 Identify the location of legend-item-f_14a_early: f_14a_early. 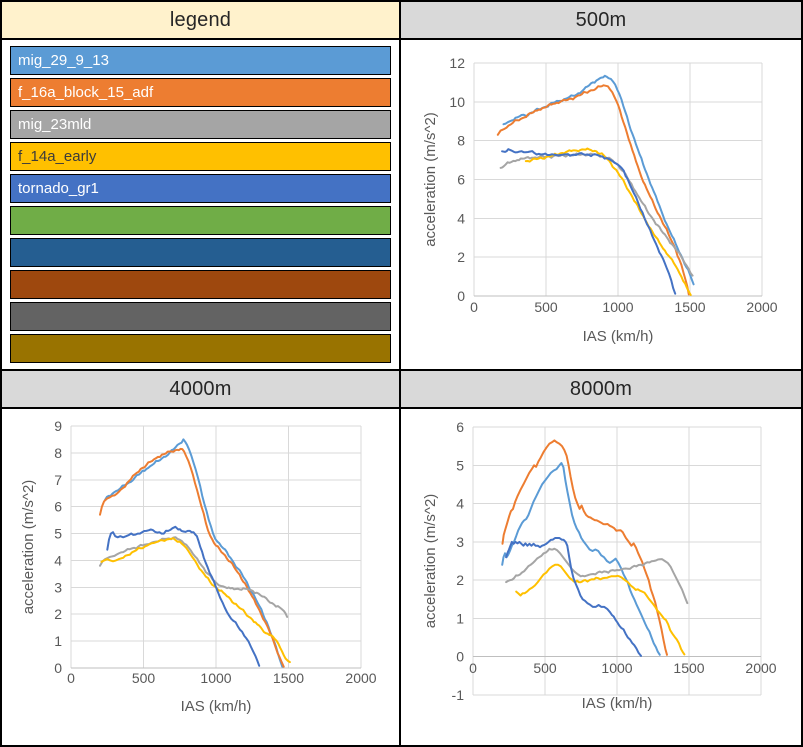
(200, 156).